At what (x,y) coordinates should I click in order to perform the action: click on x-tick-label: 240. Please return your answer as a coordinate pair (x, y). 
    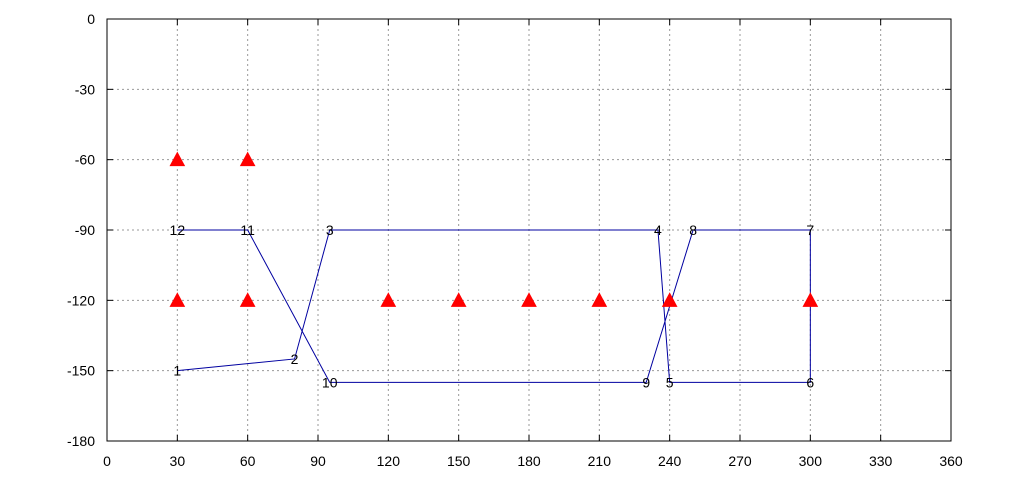
    Looking at the image, I should click on (670, 461).